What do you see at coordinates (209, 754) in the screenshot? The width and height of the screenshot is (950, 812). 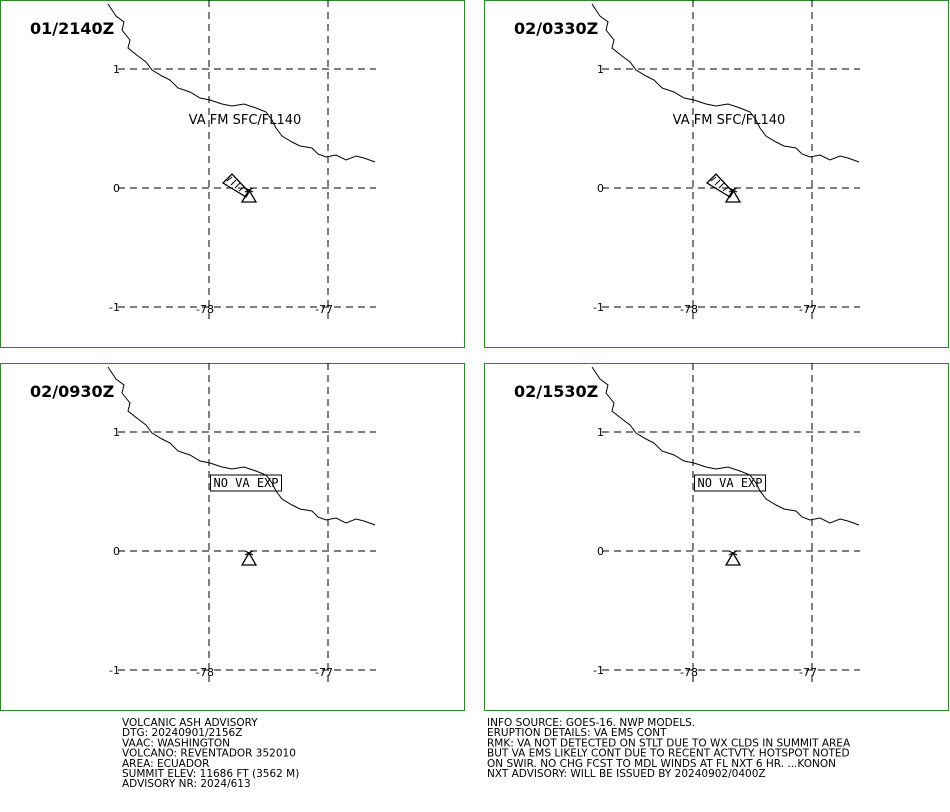 I see `advisory-line: VOLCANO: REVENTADOR 352010` at bounding box center [209, 754].